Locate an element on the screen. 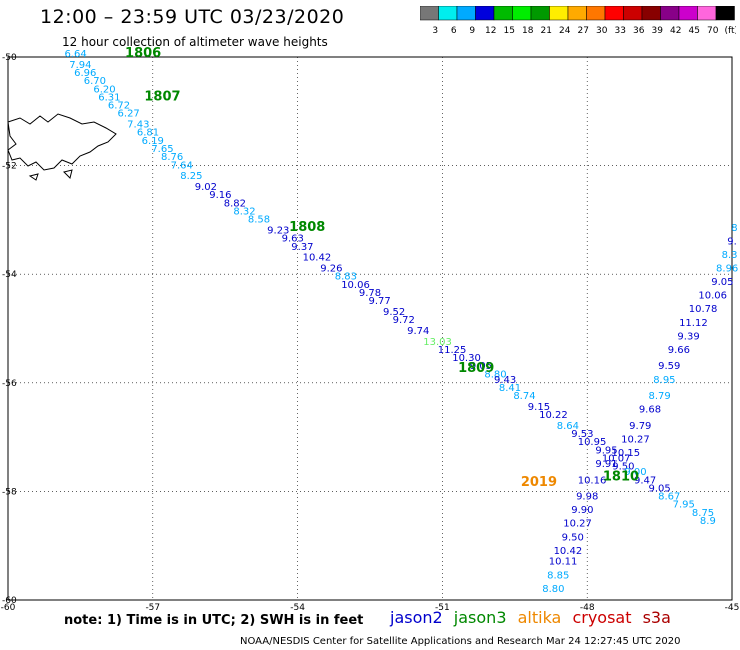  wave-height-label: 9.91 is located at coordinates (606, 464).